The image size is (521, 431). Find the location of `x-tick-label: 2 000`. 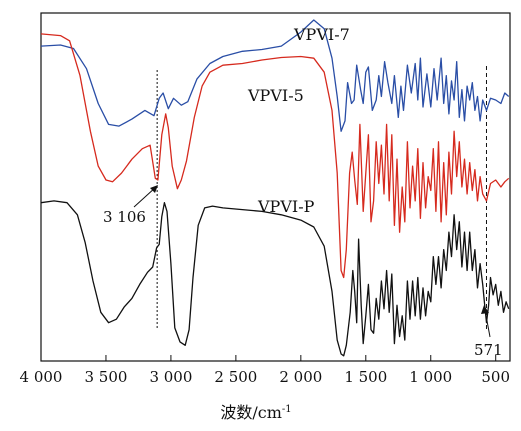

x-tick-label: 2 000 is located at coordinates (300, 377).